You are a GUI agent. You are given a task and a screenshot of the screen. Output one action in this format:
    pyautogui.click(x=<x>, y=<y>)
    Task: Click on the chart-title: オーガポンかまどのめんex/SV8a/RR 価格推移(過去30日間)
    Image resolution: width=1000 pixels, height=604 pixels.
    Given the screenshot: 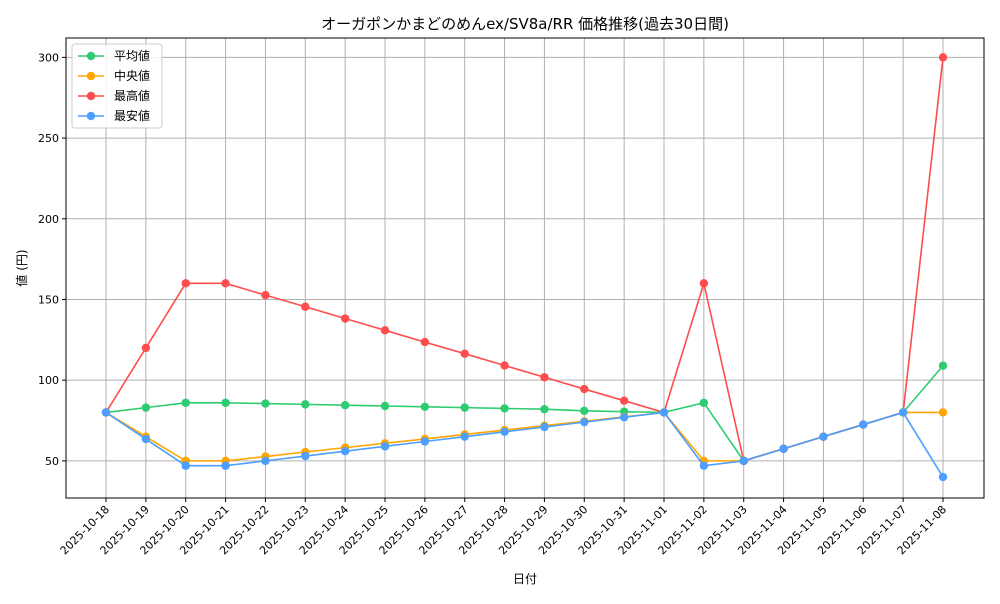 What is the action you would take?
    pyautogui.click(x=525, y=24)
    